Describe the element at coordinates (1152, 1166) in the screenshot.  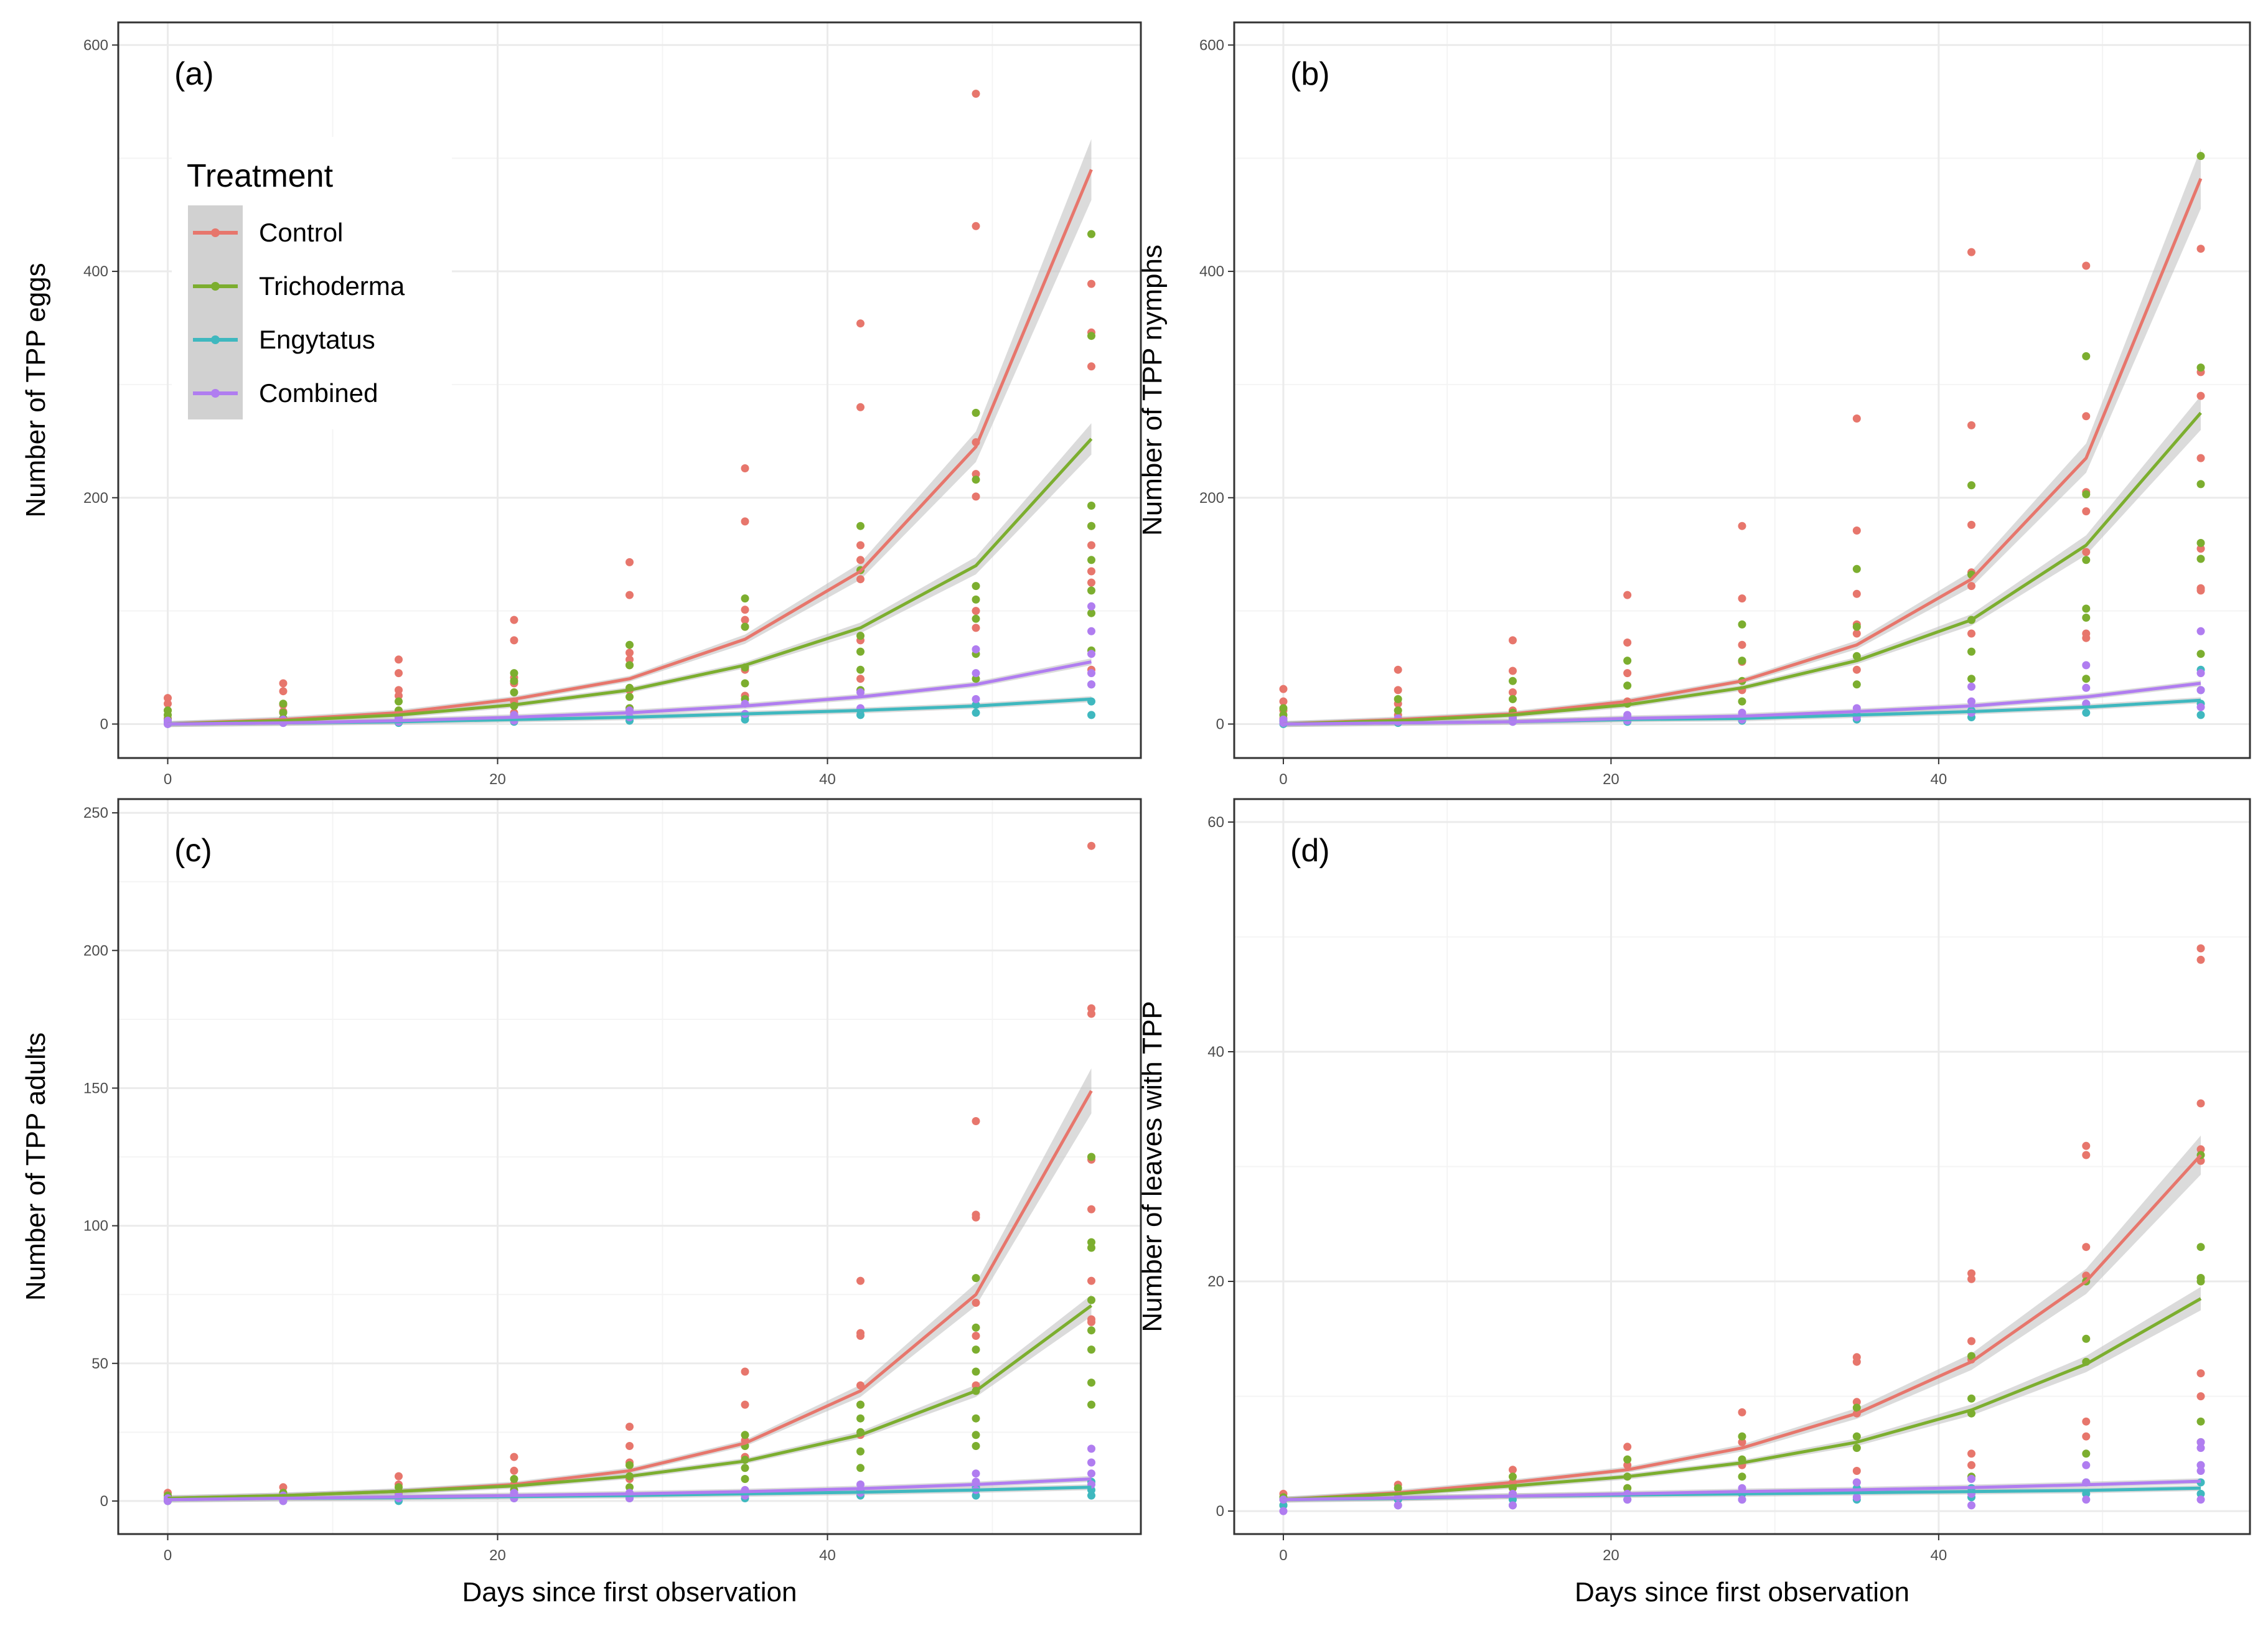
I see `y-axis-title: Number of leaves with TPP` at that location.